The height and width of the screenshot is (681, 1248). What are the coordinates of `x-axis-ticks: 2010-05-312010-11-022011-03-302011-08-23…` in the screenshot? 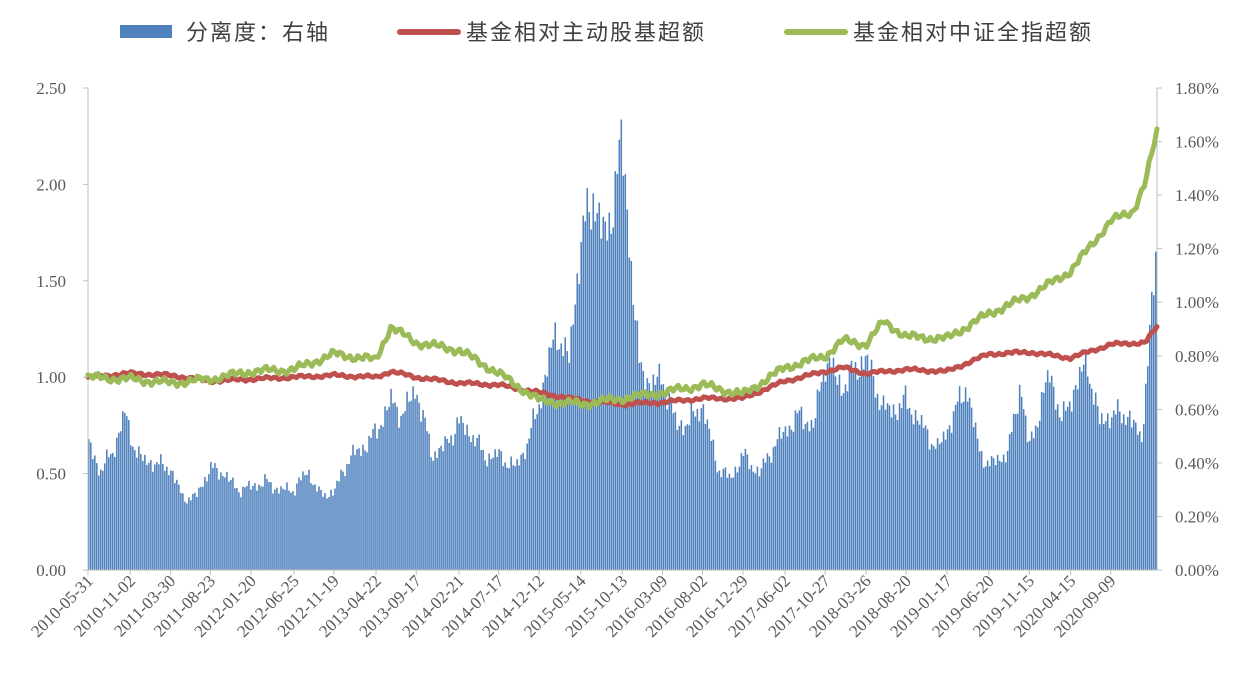 It's located at (573, 605).